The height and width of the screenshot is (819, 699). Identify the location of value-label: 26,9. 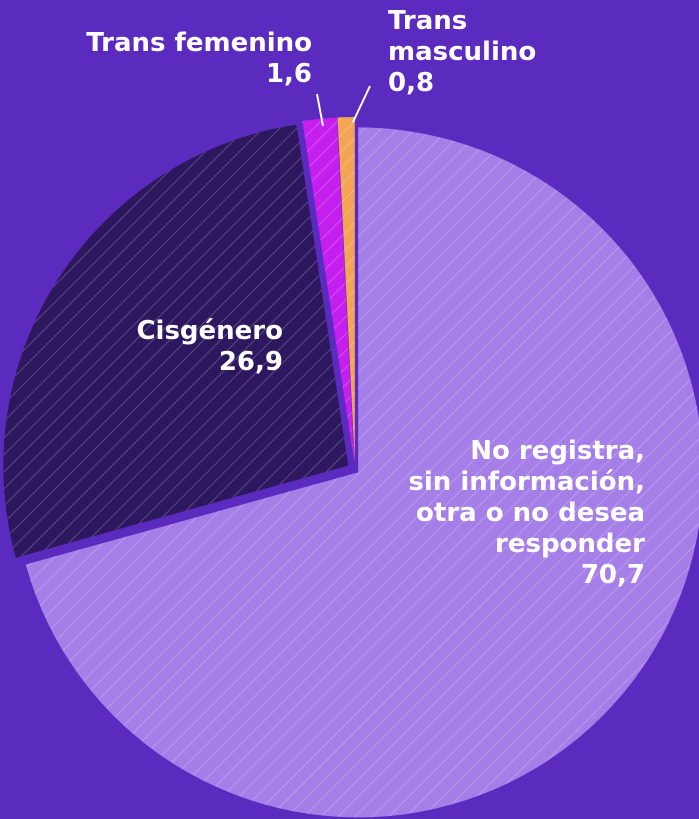
(250, 362).